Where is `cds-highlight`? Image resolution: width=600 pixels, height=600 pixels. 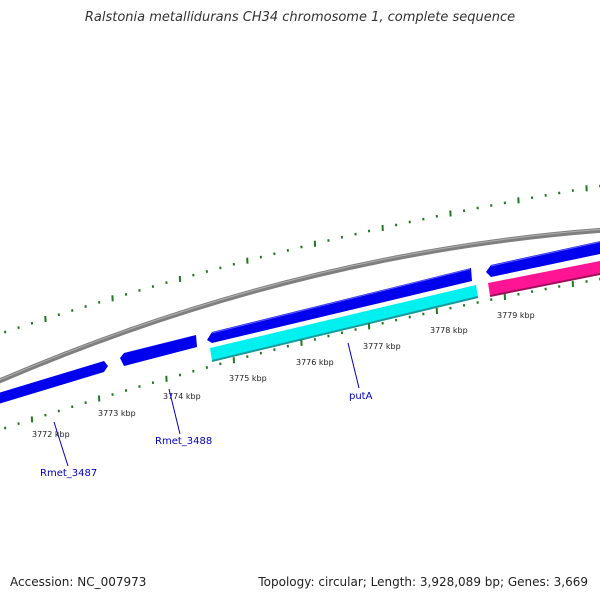
cds-highlight is located at coordinates (405, 287).